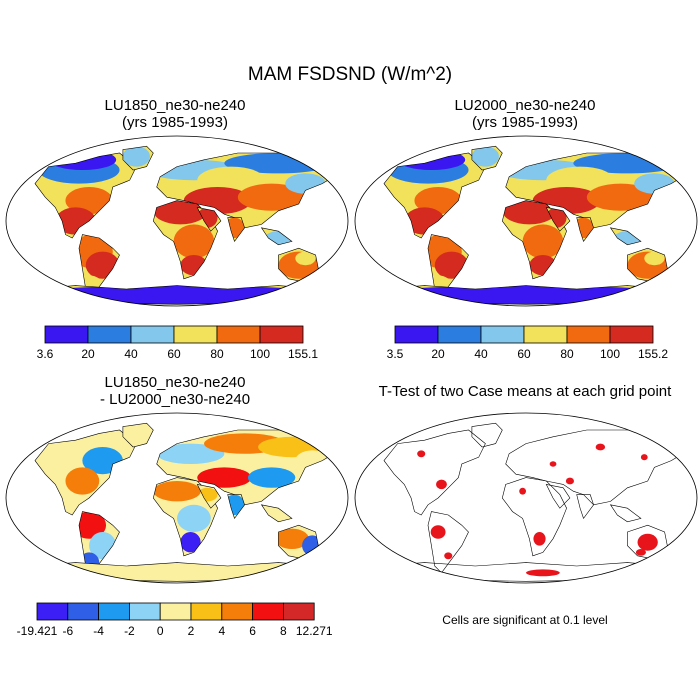  What do you see at coordinates (67, 631) in the screenshot?
I see `colorbar-tick-label: -6` at bounding box center [67, 631].